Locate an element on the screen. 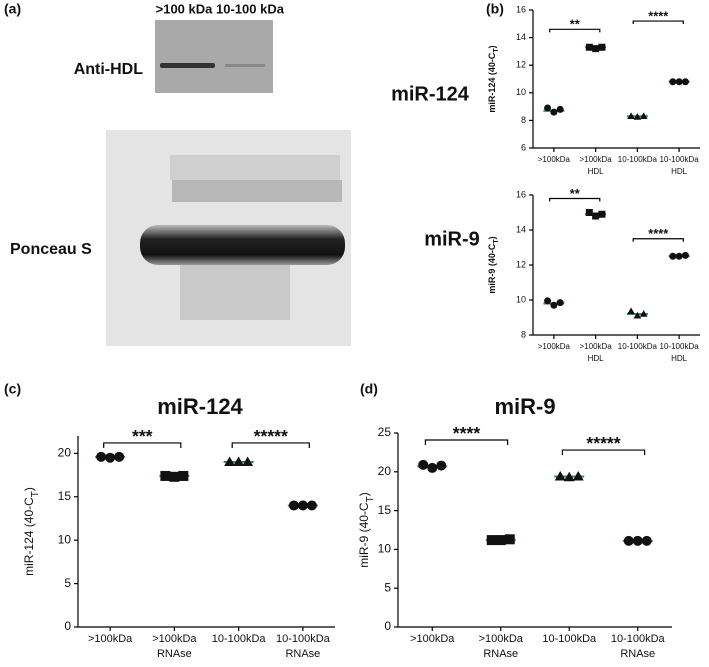 This screenshot has height=667, width=709. y-axis-label-part: miR-124 (40-C is located at coordinates (29, 536).